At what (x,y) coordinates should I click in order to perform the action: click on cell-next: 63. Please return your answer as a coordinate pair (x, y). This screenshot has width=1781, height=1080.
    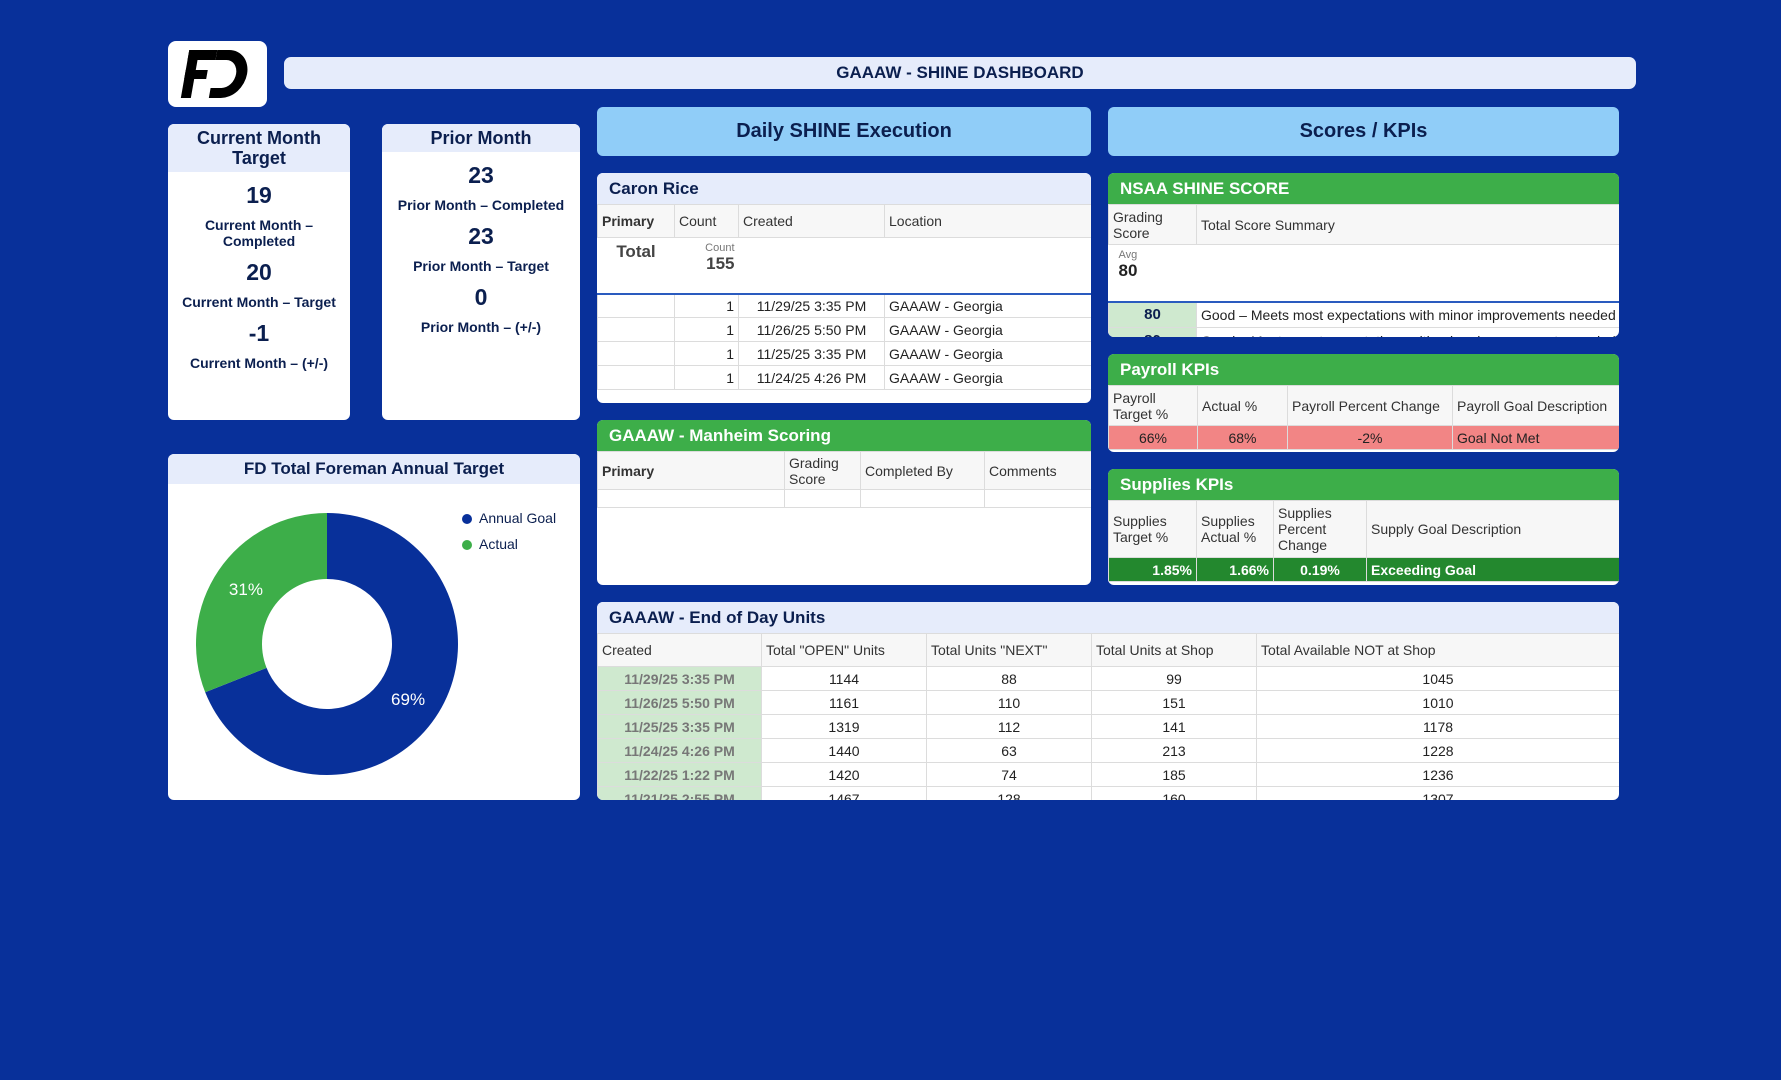
    Looking at the image, I should click on (1009, 750).